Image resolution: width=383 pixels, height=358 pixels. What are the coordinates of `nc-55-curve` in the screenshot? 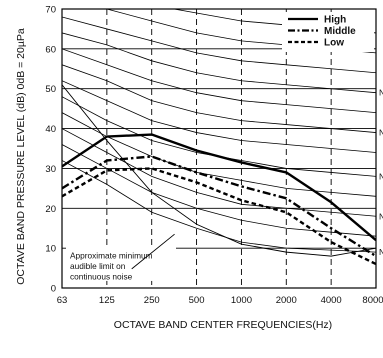 It's located at (219, 63).